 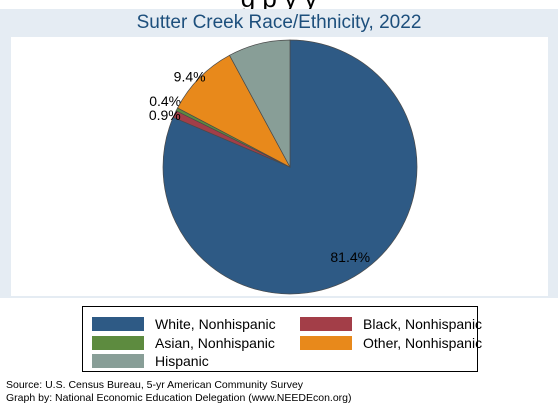 I want to click on pie-slice-hispanic, so click(x=260, y=103).